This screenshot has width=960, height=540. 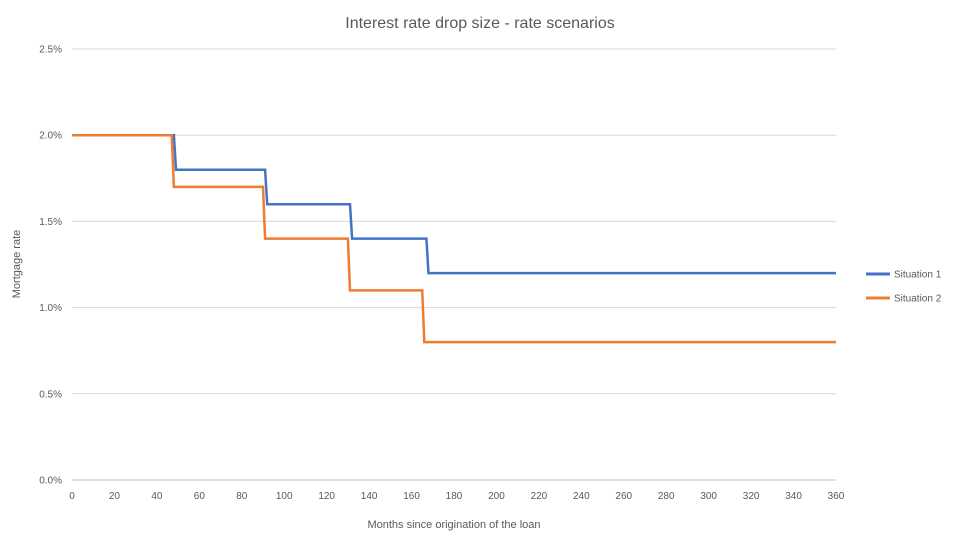 What do you see at coordinates (284, 496) in the screenshot?
I see `x-tick-label: 100` at bounding box center [284, 496].